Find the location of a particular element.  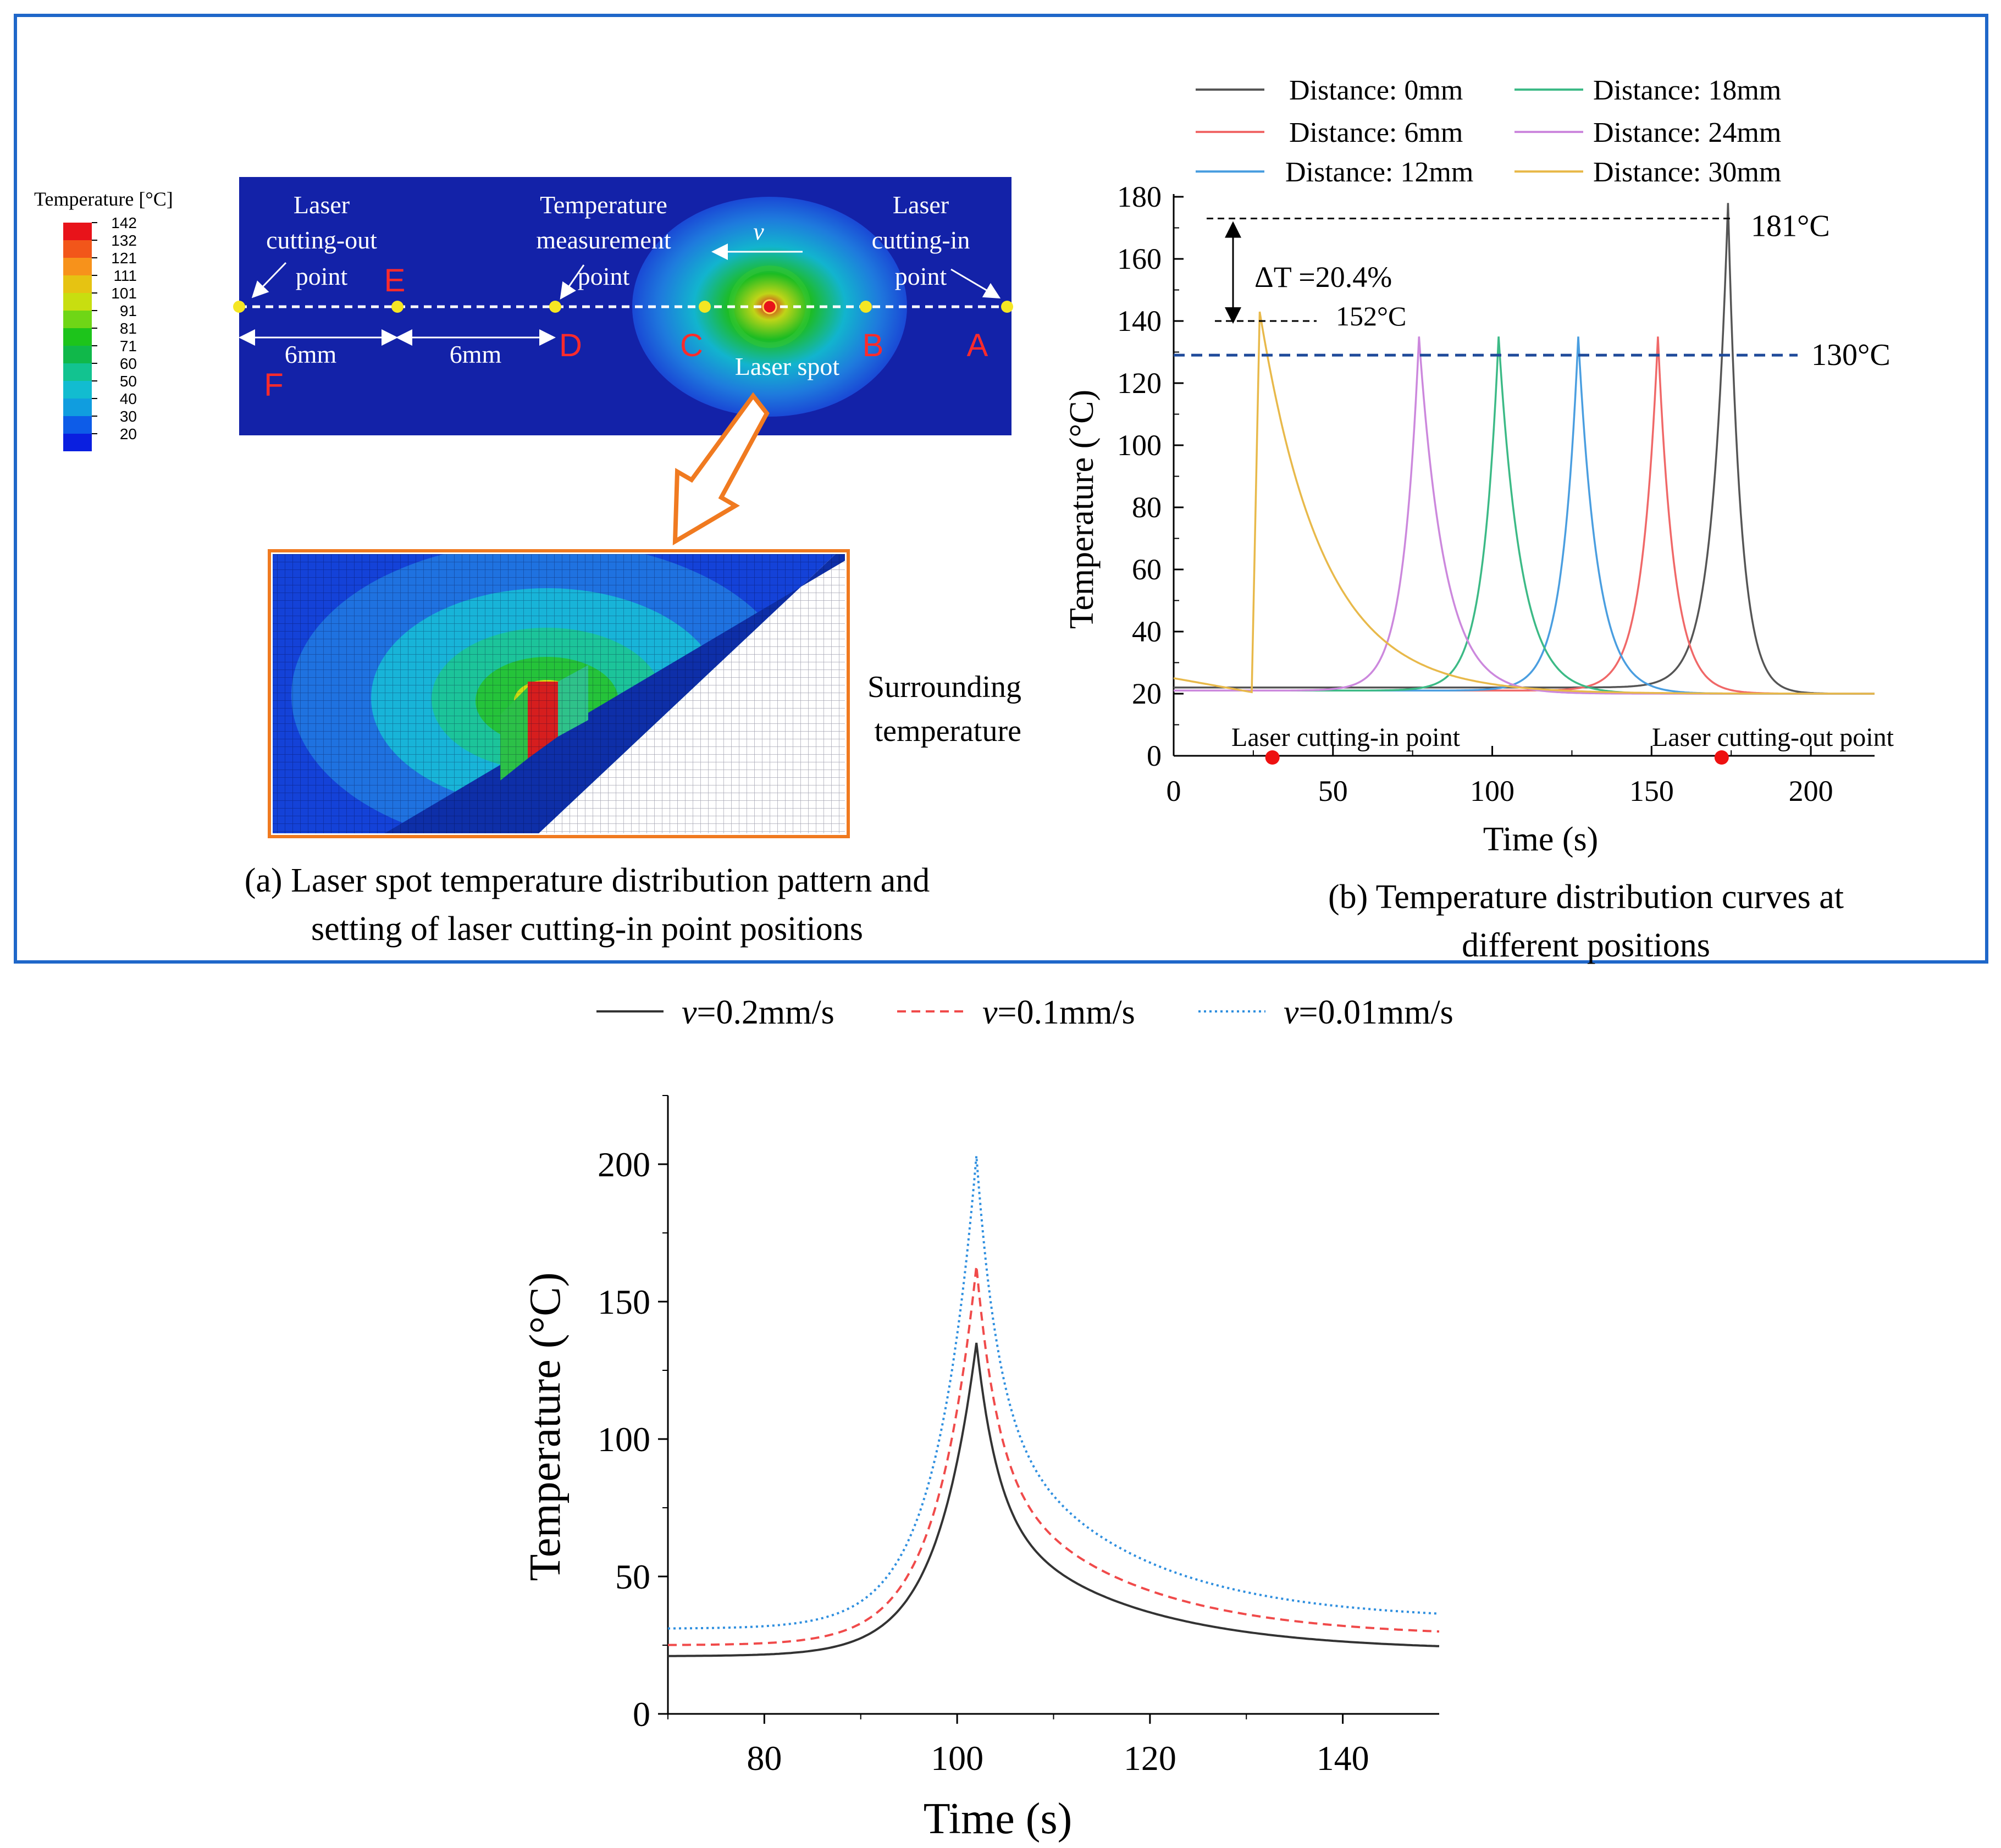

colorbar-tick-label: 142 is located at coordinates (124, 222).